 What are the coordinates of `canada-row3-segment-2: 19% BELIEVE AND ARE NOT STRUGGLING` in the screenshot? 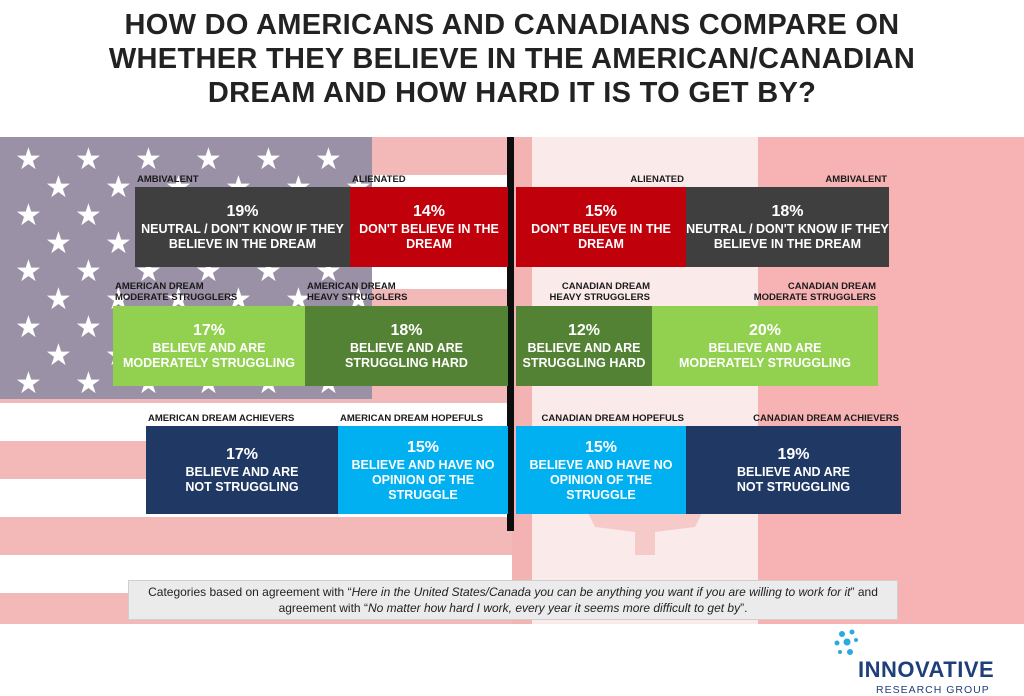 It's located at (793, 470).